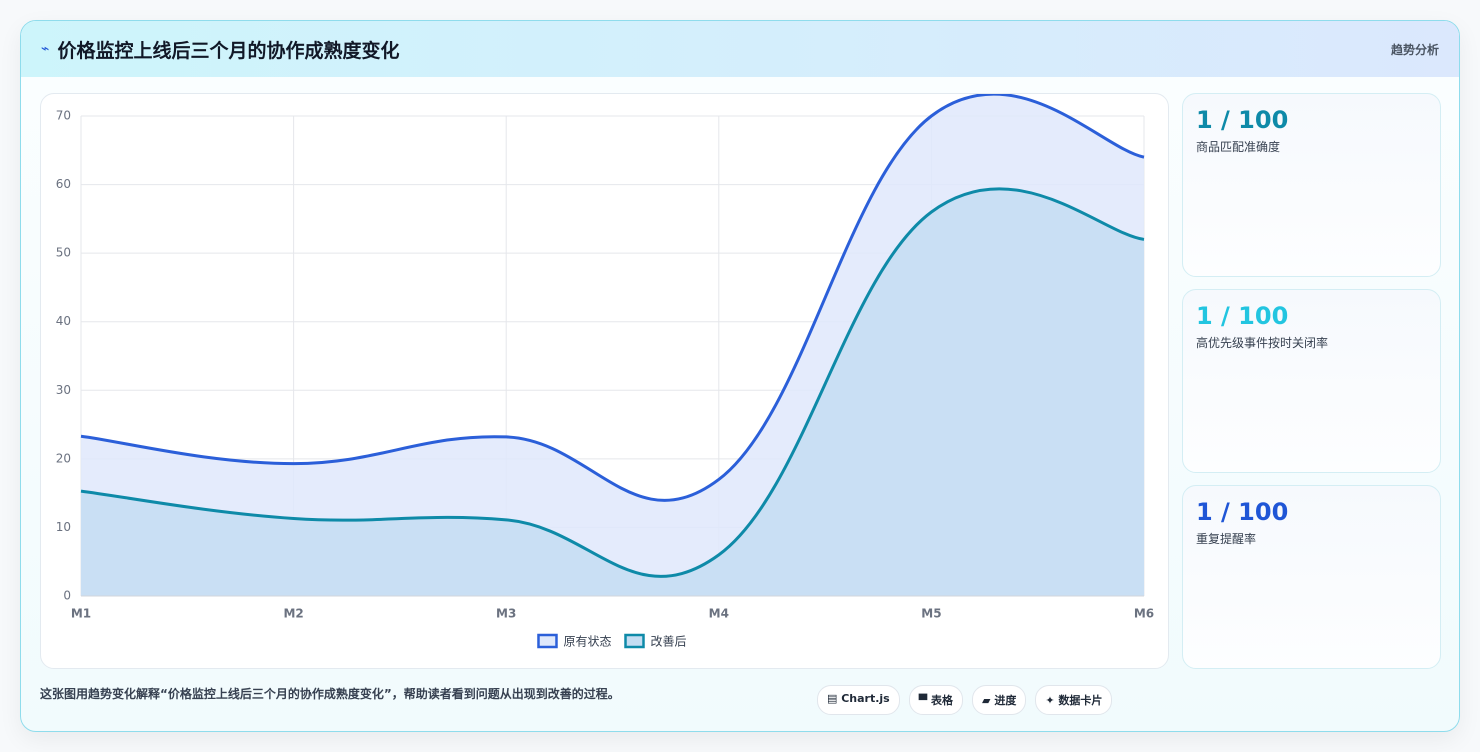 This screenshot has height=752, width=1480. What do you see at coordinates (1311, 577) in the screenshot?
I see `stat-card: 1 / 100 重复提醒率` at bounding box center [1311, 577].